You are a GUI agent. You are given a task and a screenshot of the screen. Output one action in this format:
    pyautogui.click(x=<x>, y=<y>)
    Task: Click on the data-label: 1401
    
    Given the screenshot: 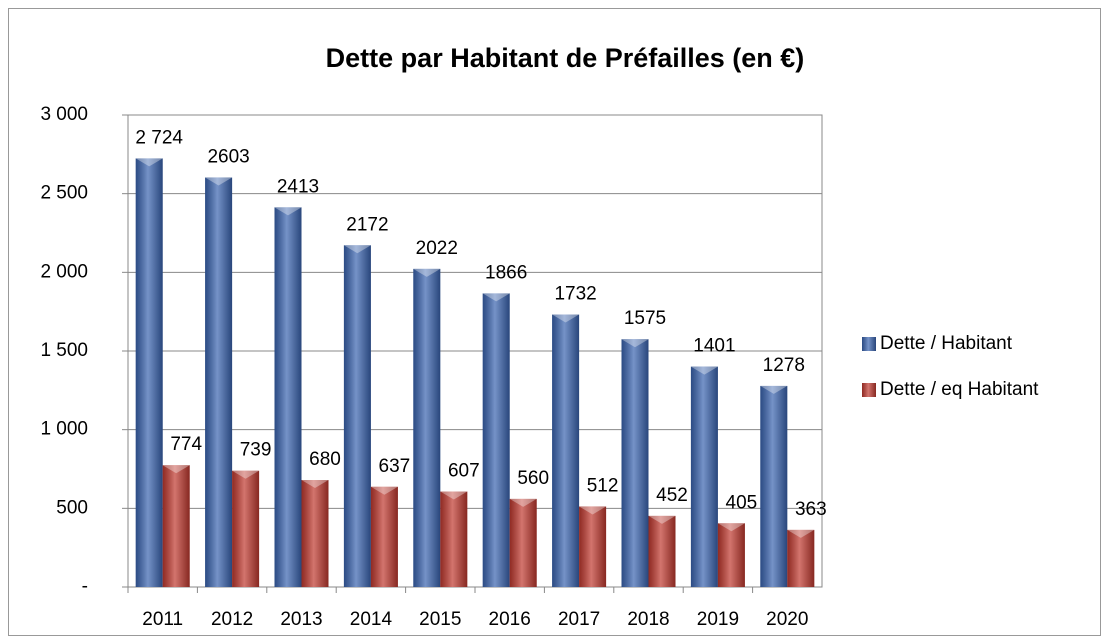 What is the action you would take?
    pyautogui.click(x=714, y=346)
    